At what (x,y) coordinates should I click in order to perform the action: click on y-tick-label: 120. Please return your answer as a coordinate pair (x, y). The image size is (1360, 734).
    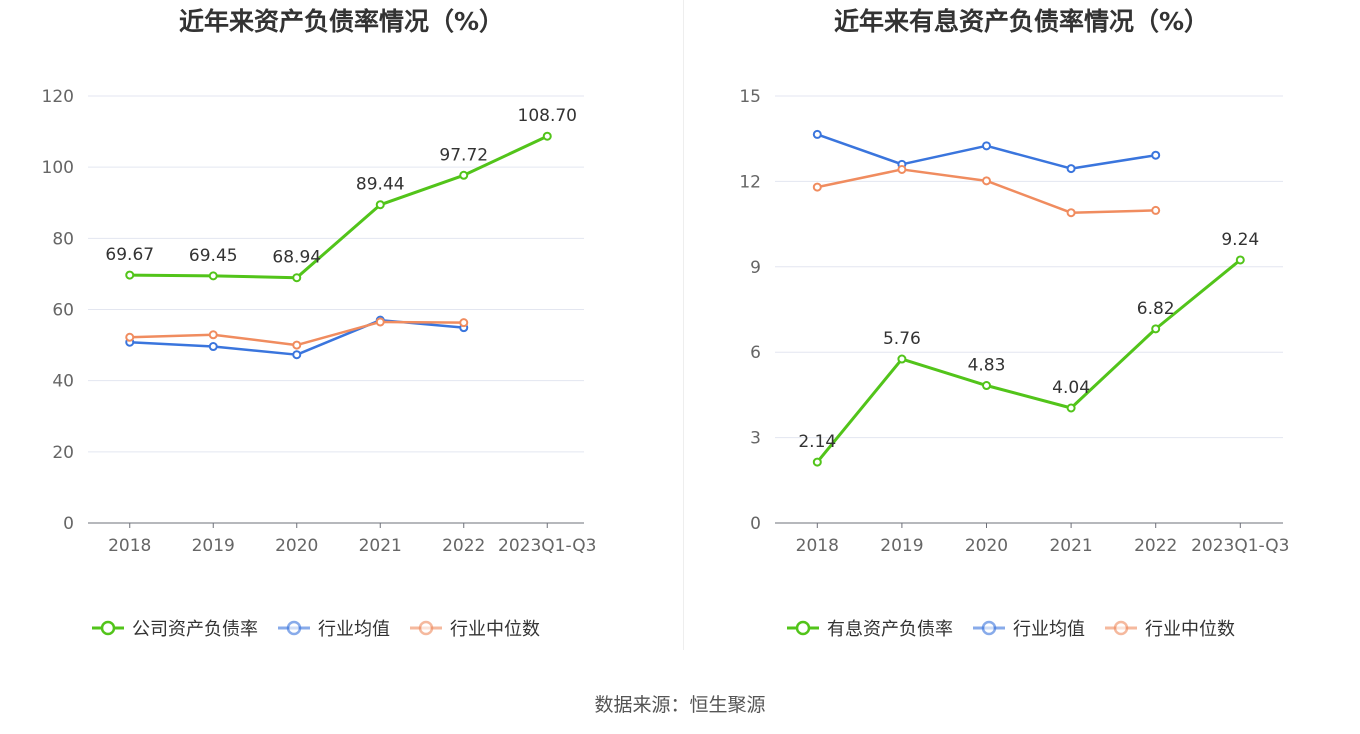
    Looking at the image, I should click on (58, 97).